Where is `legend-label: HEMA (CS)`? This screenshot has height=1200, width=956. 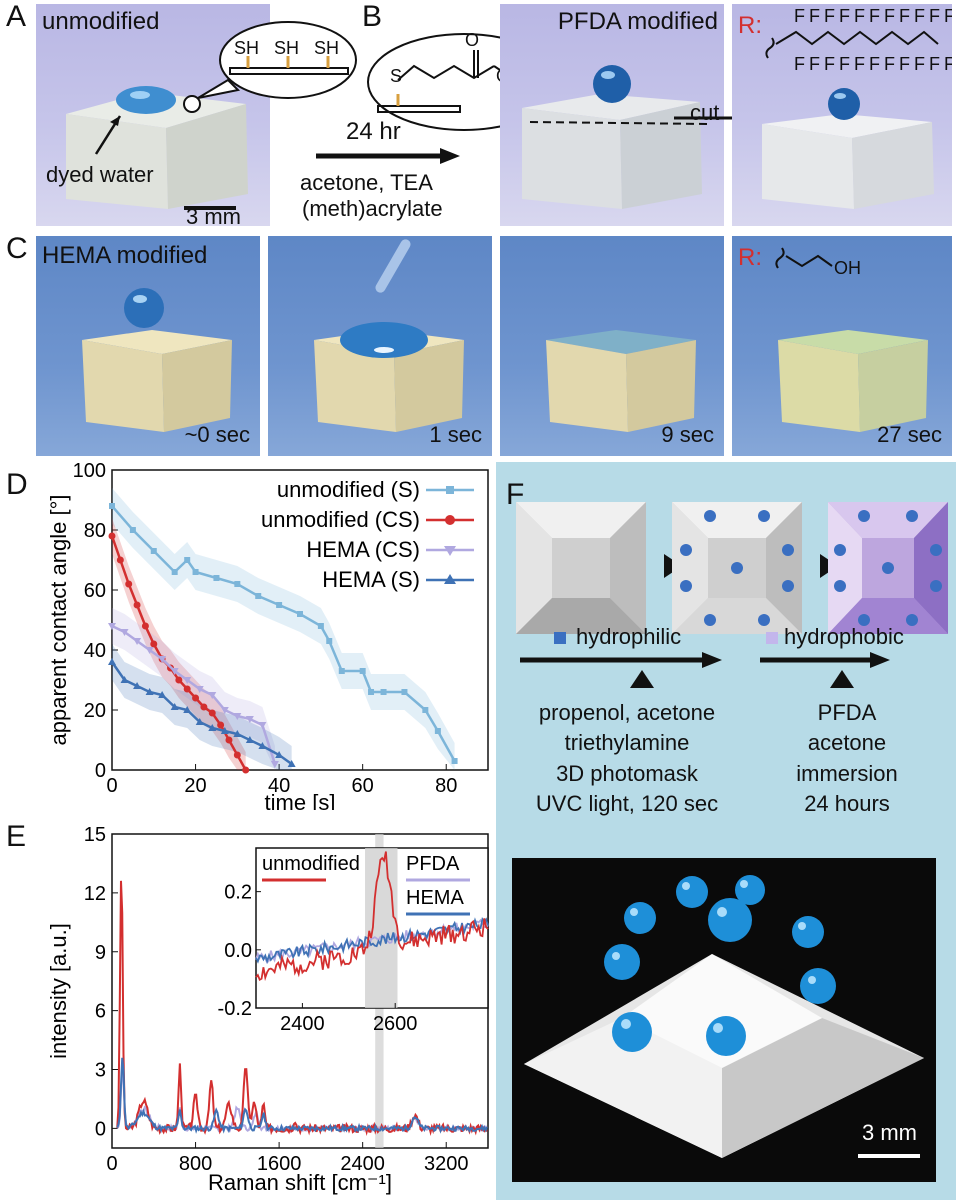
legend-label: HEMA (CS) is located at coordinates (363, 549).